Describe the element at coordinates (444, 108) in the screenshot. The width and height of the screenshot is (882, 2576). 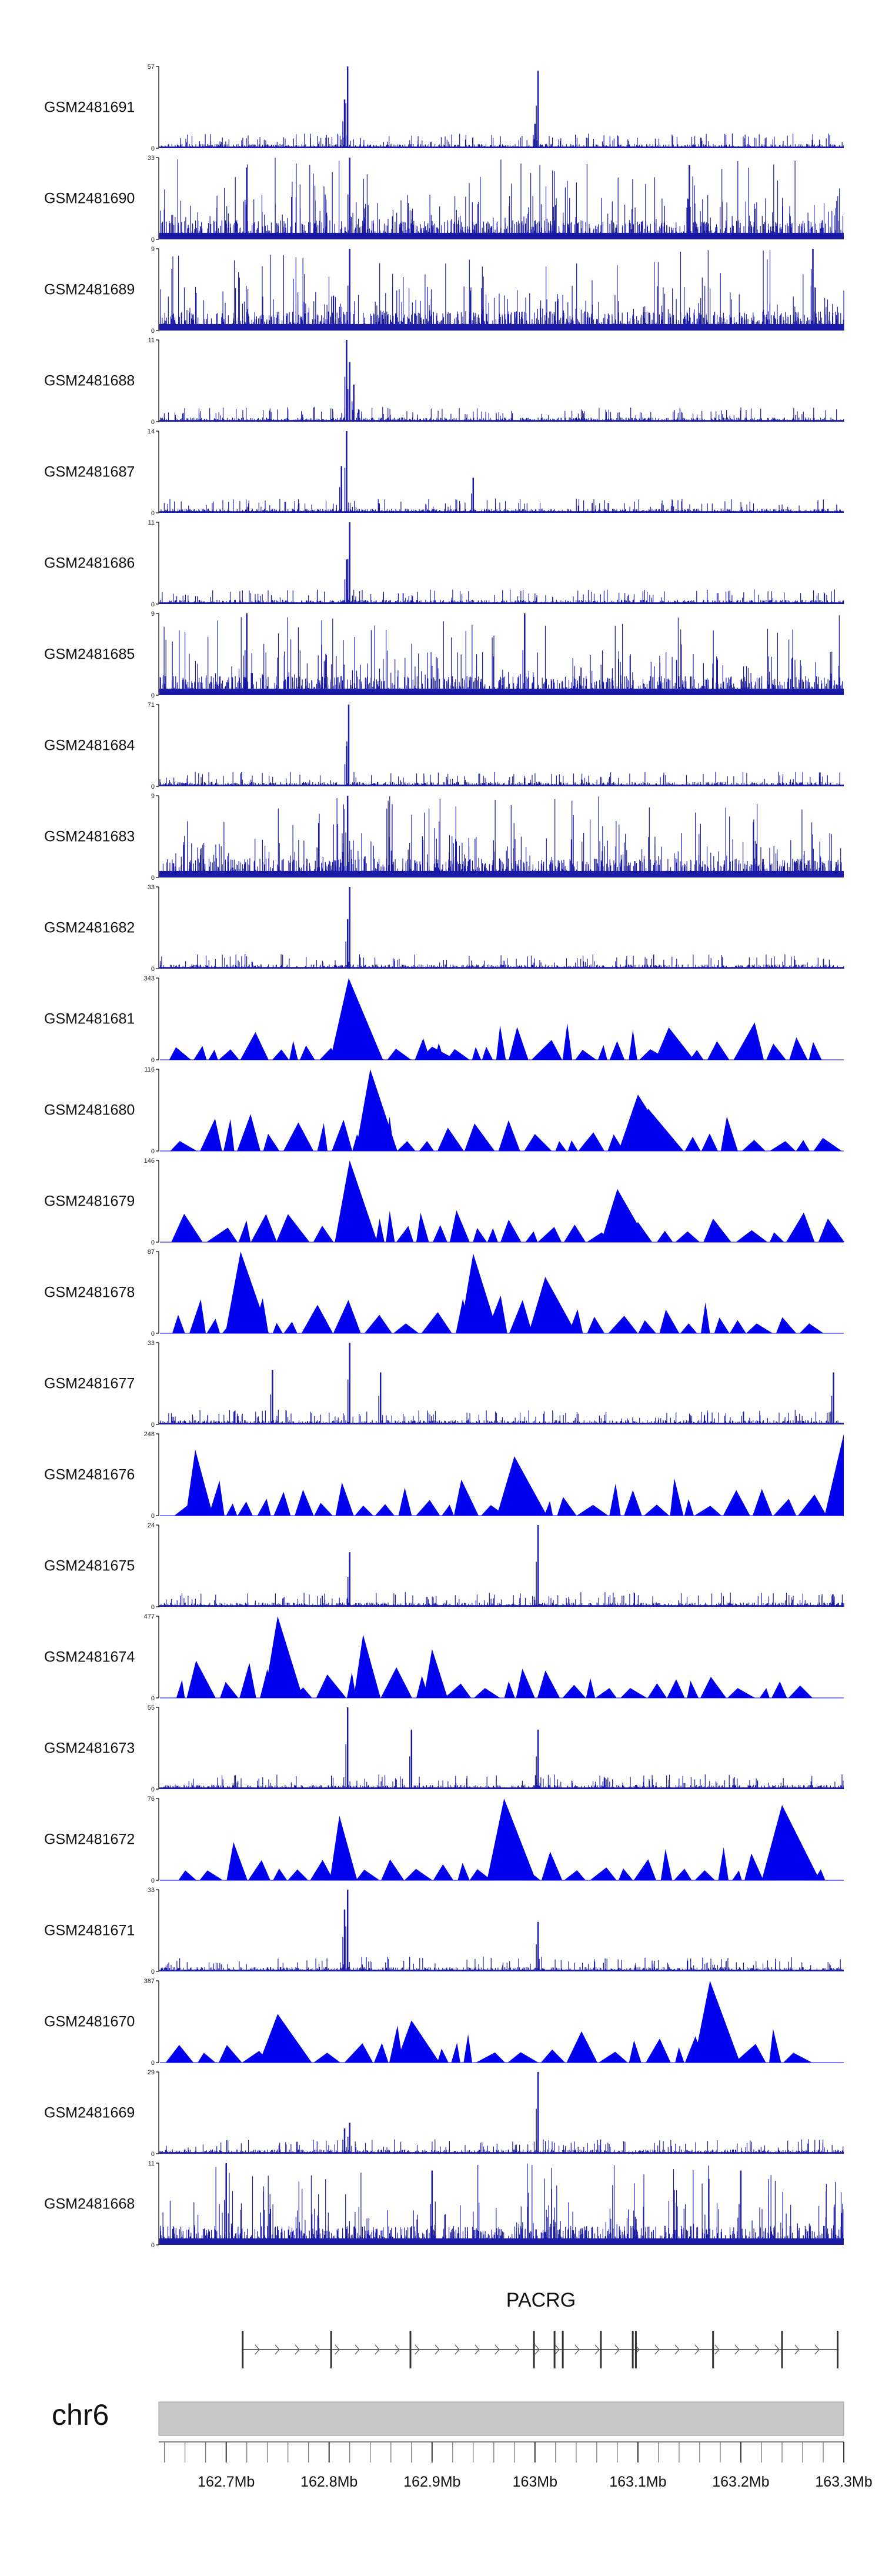
I see `track-GSM2481691: GSM2481691 57 0` at that location.